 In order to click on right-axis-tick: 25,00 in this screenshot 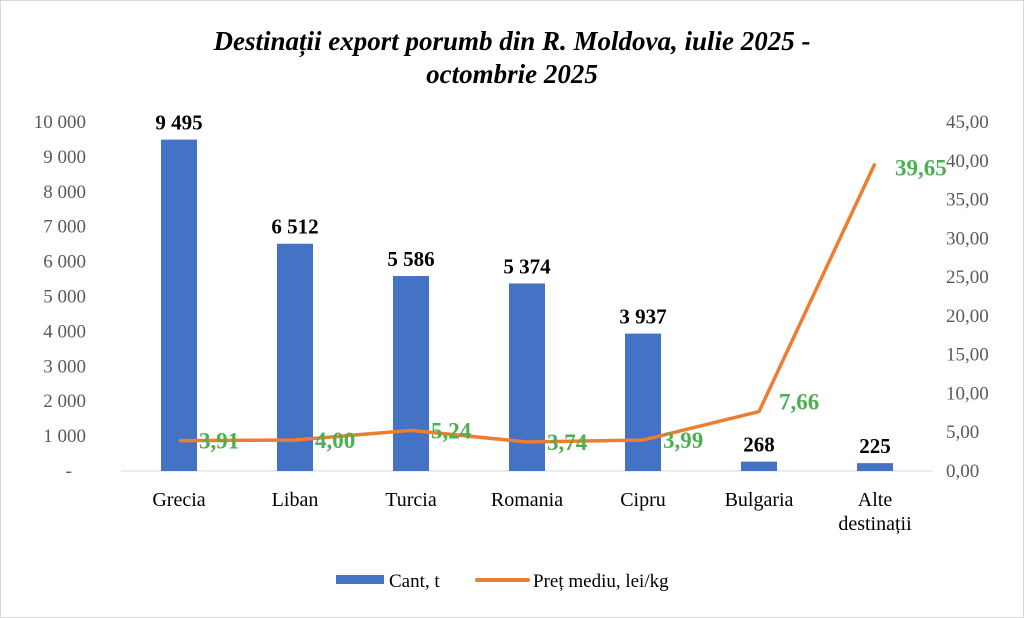, I will do `click(967, 277)`.